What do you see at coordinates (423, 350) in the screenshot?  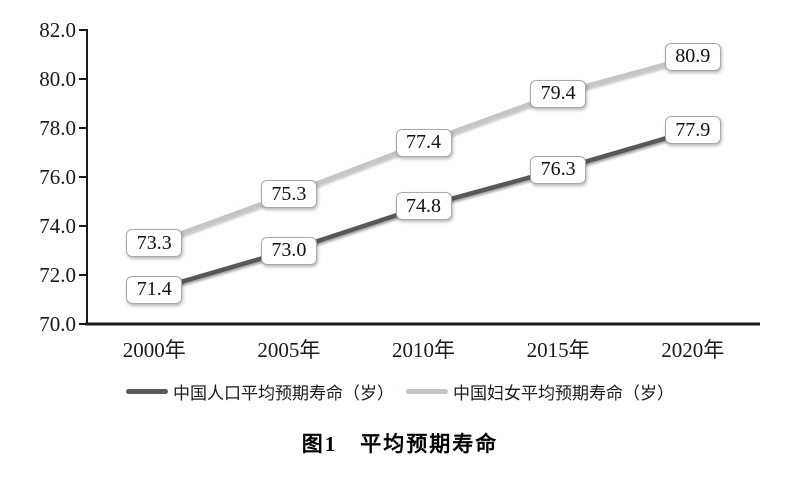 I see `x-tick-label: 2010年` at bounding box center [423, 350].